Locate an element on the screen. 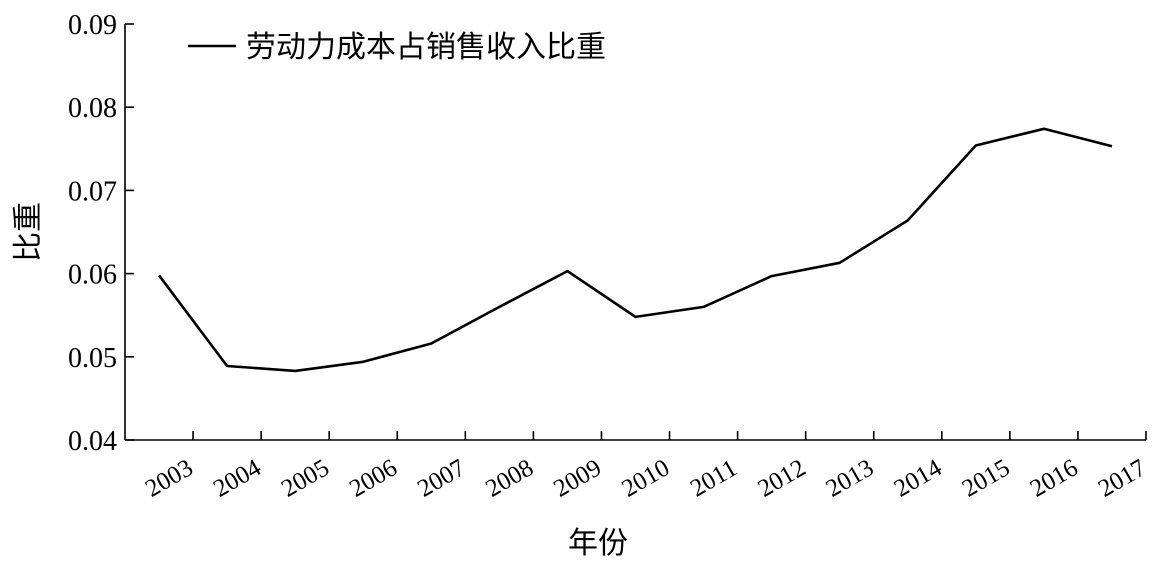  y-tick-label: 0.05 is located at coordinates (92, 358).